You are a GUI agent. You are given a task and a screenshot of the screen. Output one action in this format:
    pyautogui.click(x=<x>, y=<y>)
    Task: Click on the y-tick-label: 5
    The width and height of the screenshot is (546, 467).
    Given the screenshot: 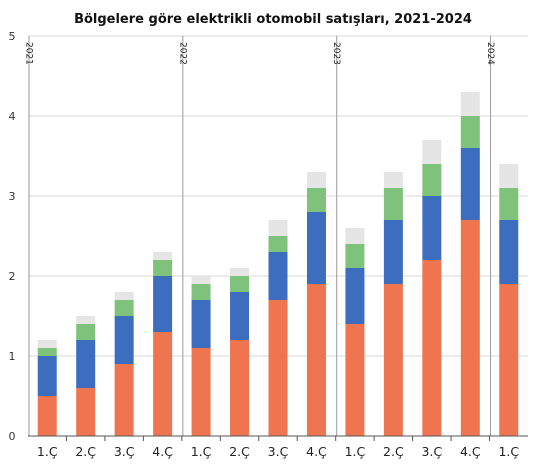 What is the action you would take?
    pyautogui.click(x=12, y=36)
    